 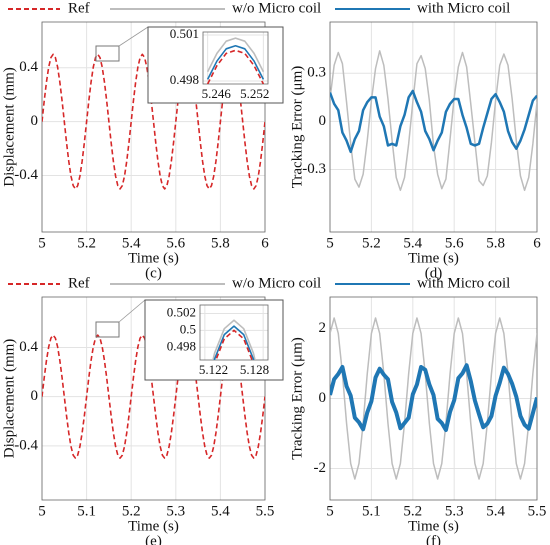 I want to click on caption: (d), so click(x=434, y=273).